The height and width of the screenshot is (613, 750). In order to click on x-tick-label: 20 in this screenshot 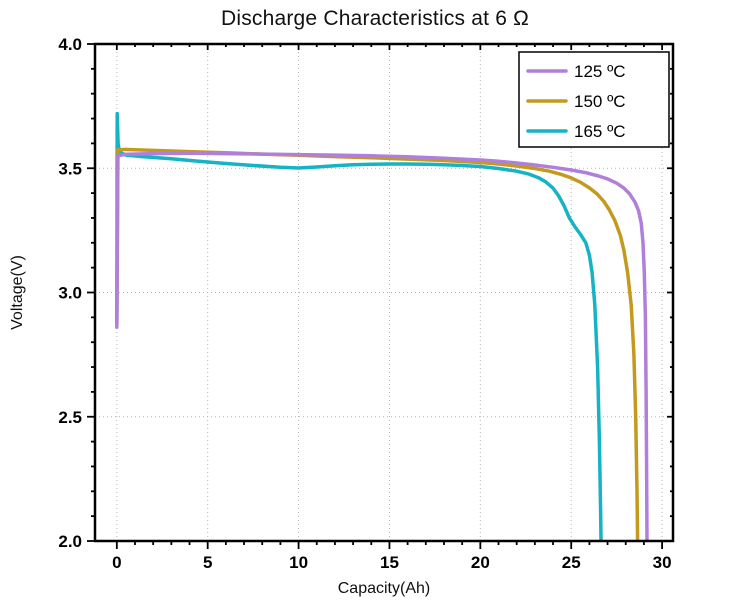, I will do `click(480, 562)`.